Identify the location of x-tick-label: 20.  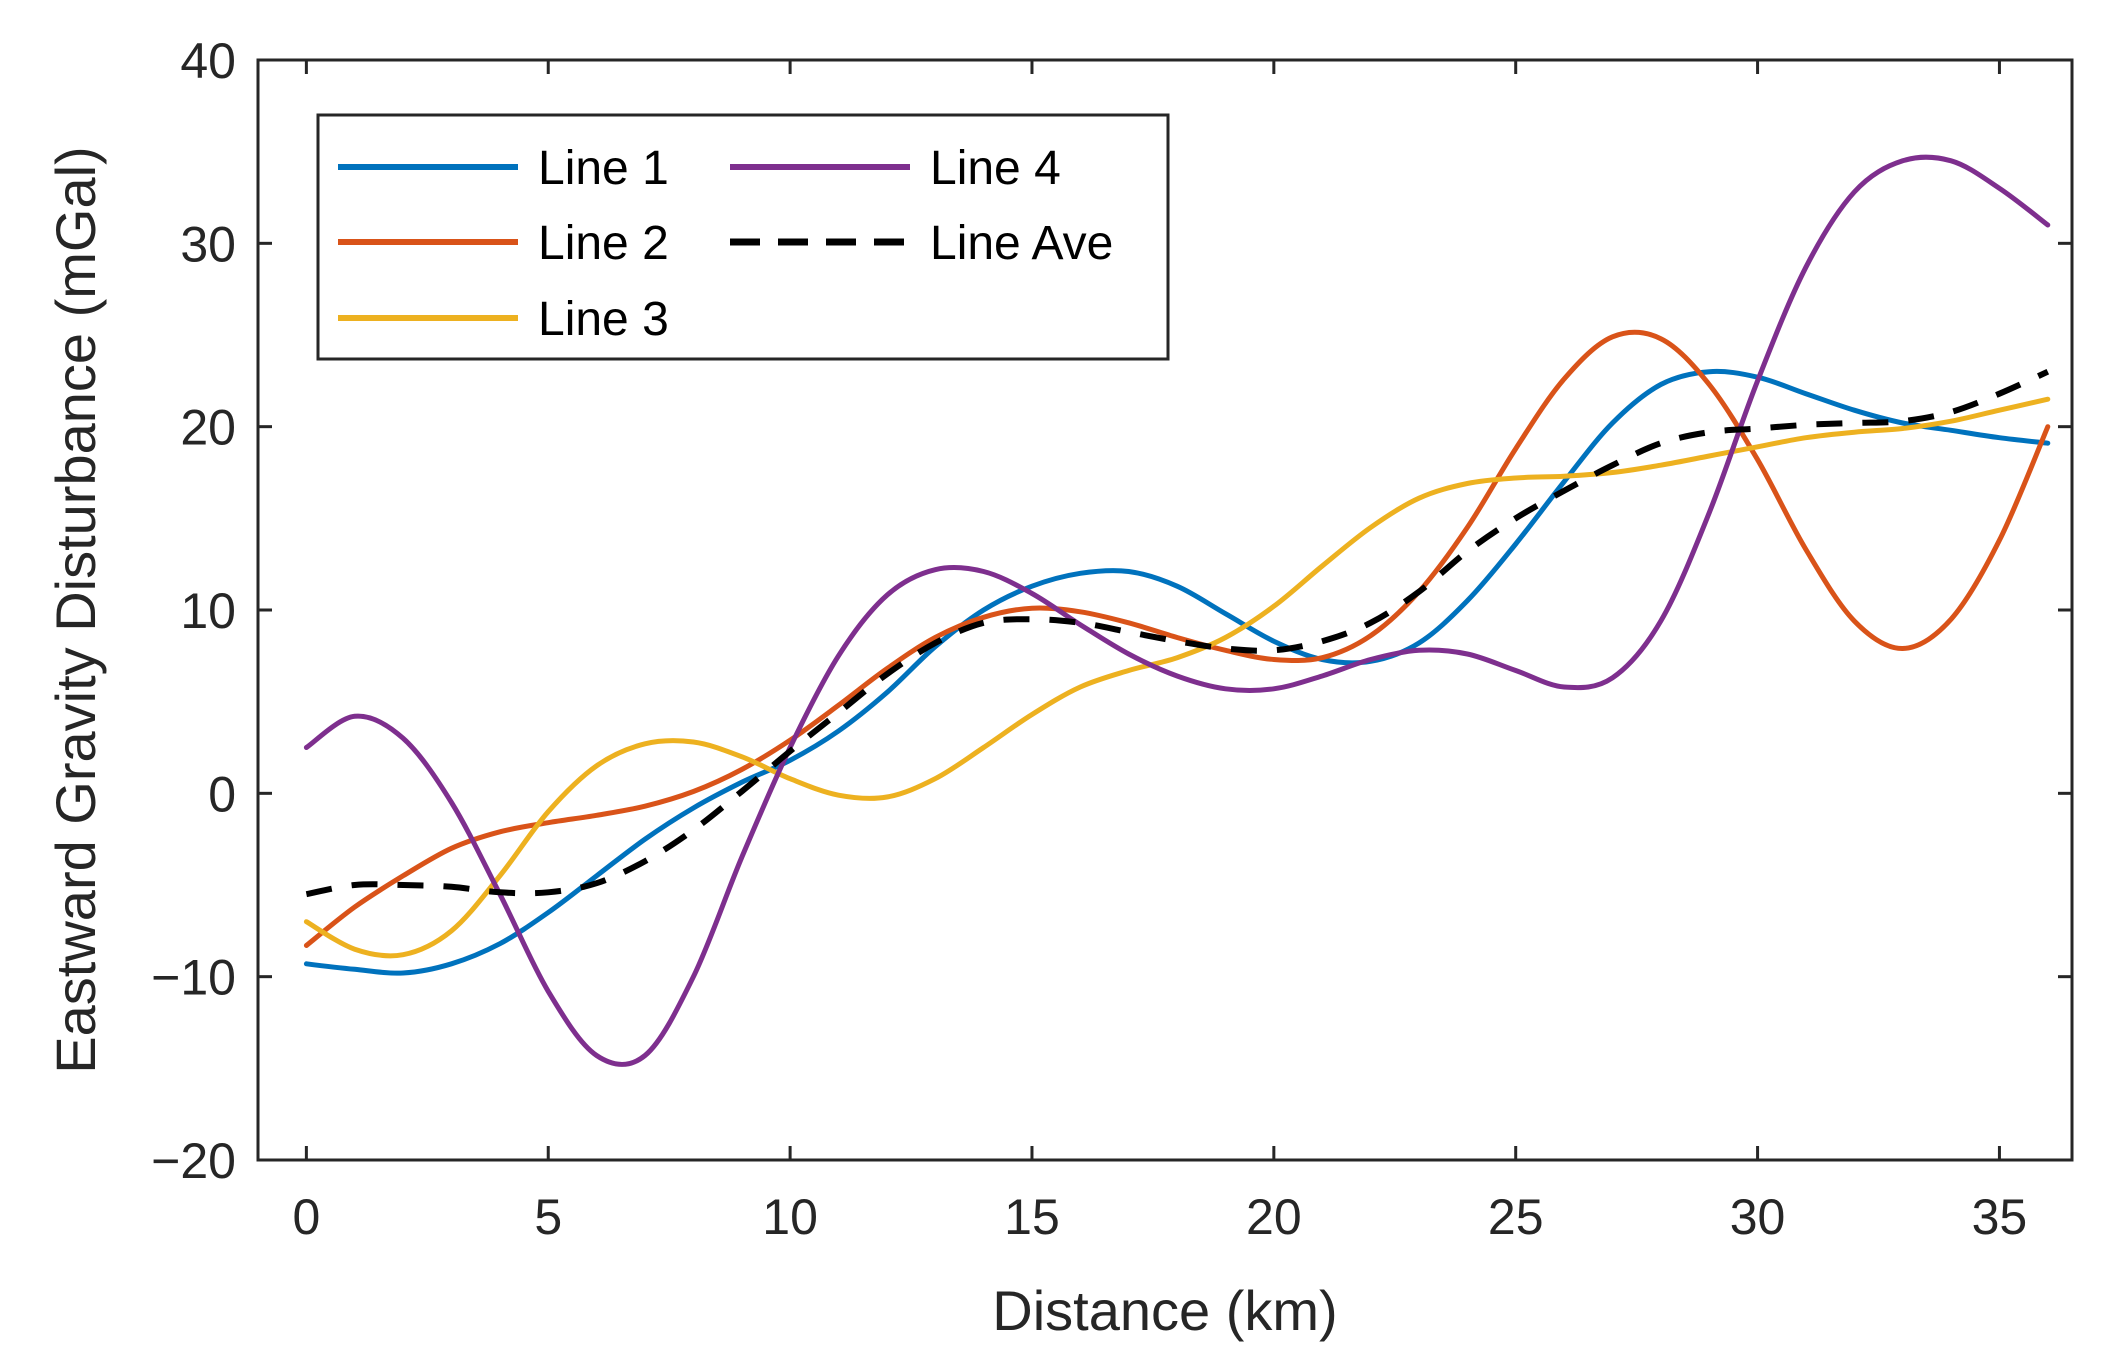
(1274, 1217).